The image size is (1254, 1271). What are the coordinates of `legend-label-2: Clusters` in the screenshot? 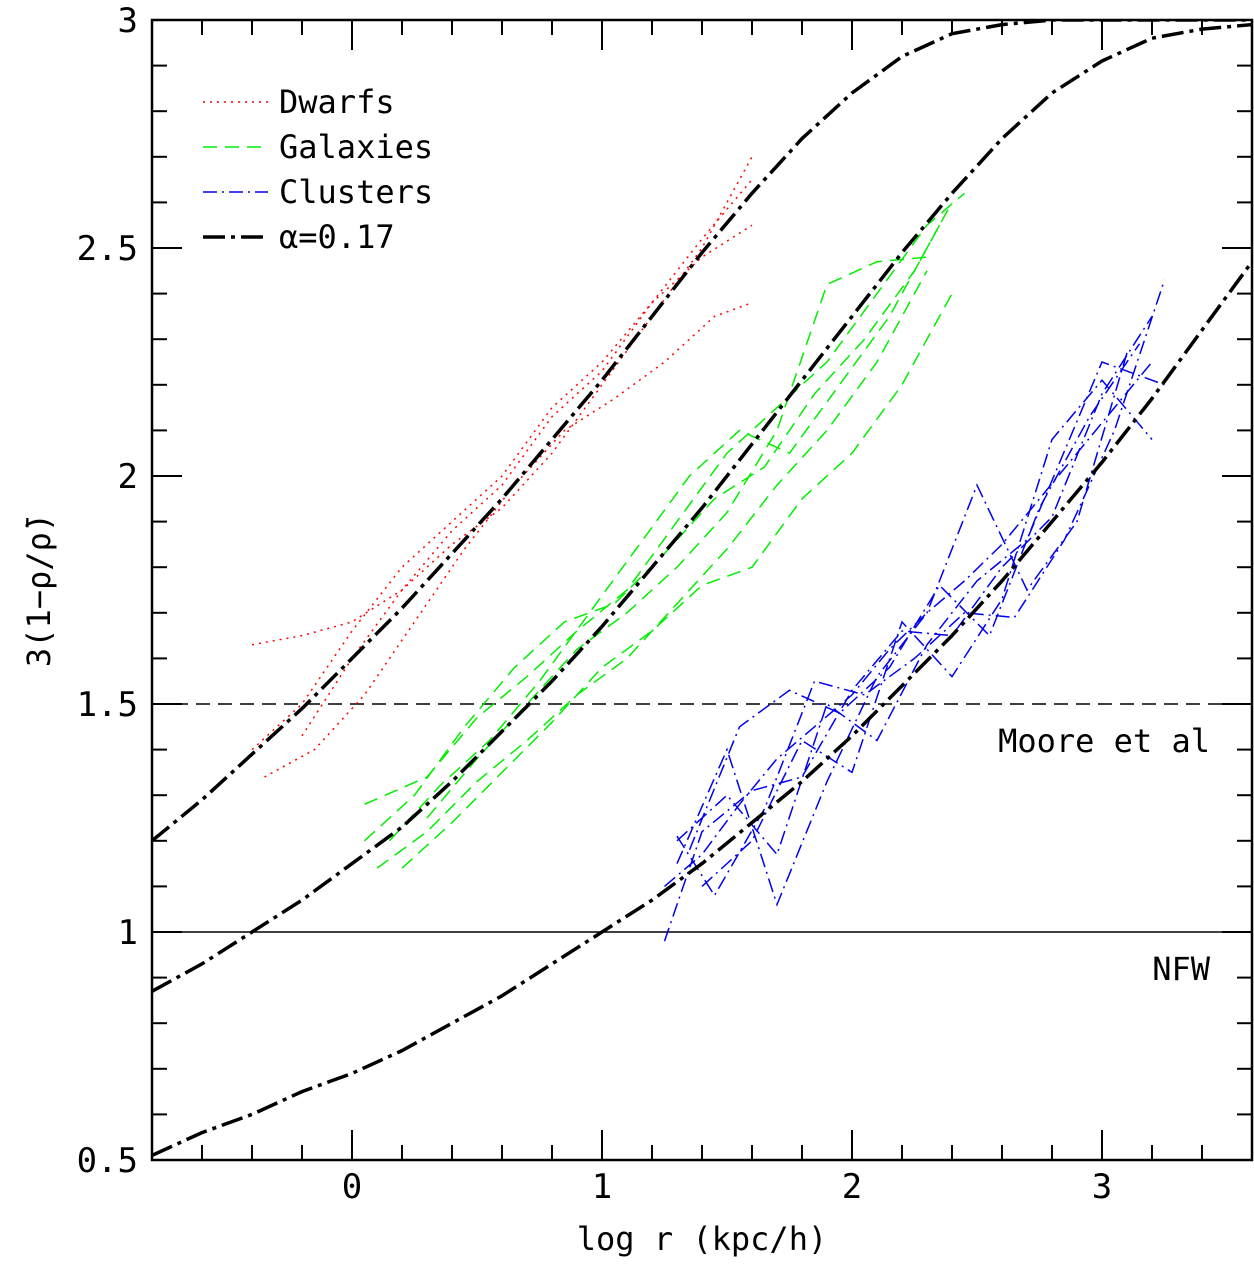 It's located at (356, 192).